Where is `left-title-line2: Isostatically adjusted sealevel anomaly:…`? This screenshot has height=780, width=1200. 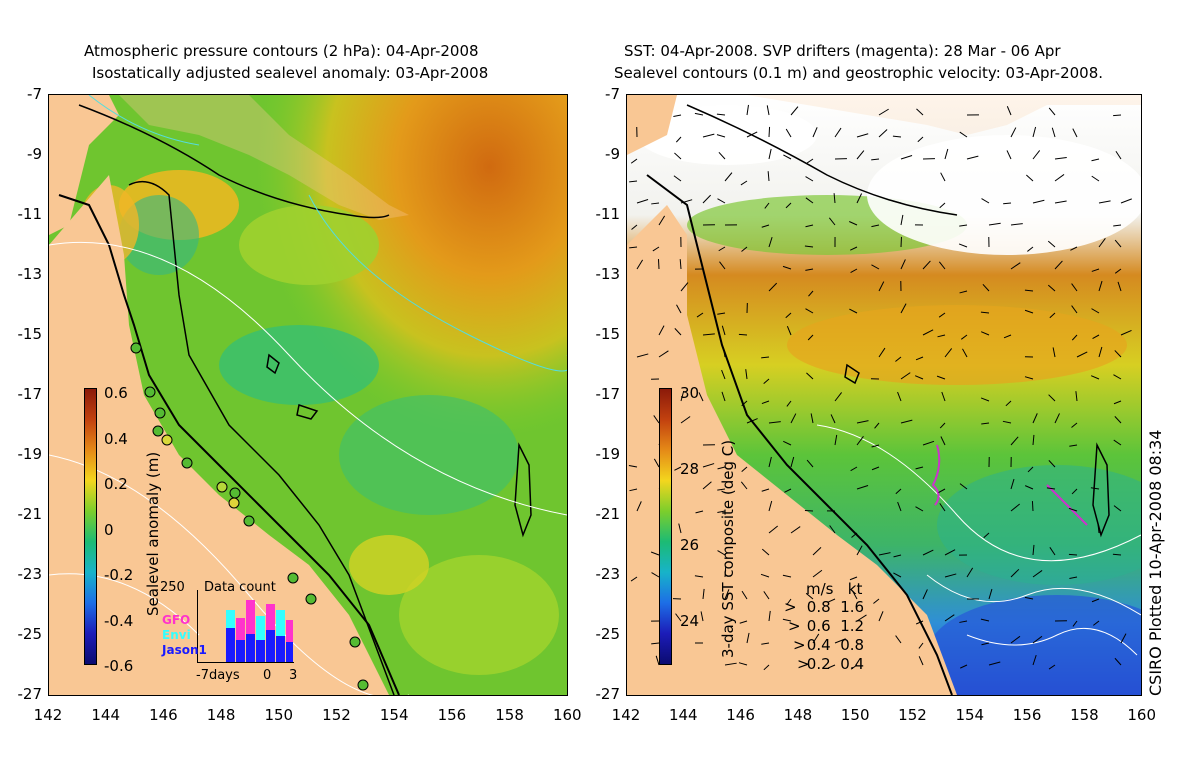 left-title-line2: Isostatically adjusted sealevel anomaly:… is located at coordinates (290, 73).